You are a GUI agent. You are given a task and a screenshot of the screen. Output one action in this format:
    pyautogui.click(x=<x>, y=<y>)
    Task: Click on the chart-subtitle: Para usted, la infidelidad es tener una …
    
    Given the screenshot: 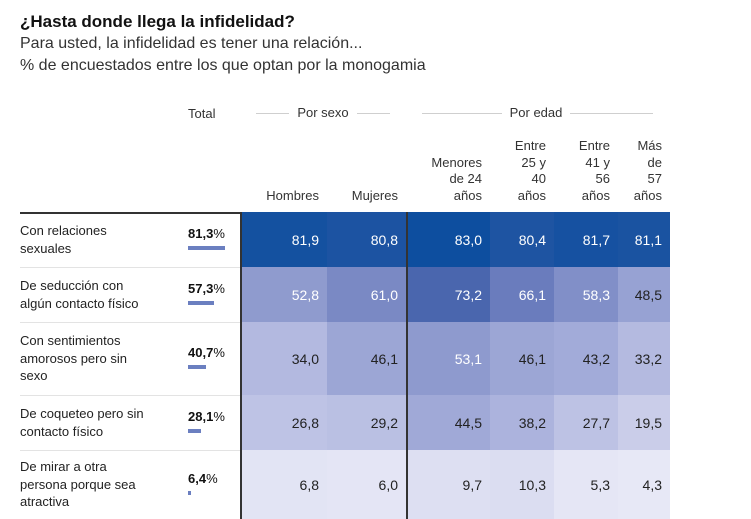 What is the action you would take?
    pyautogui.click(x=191, y=43)
    